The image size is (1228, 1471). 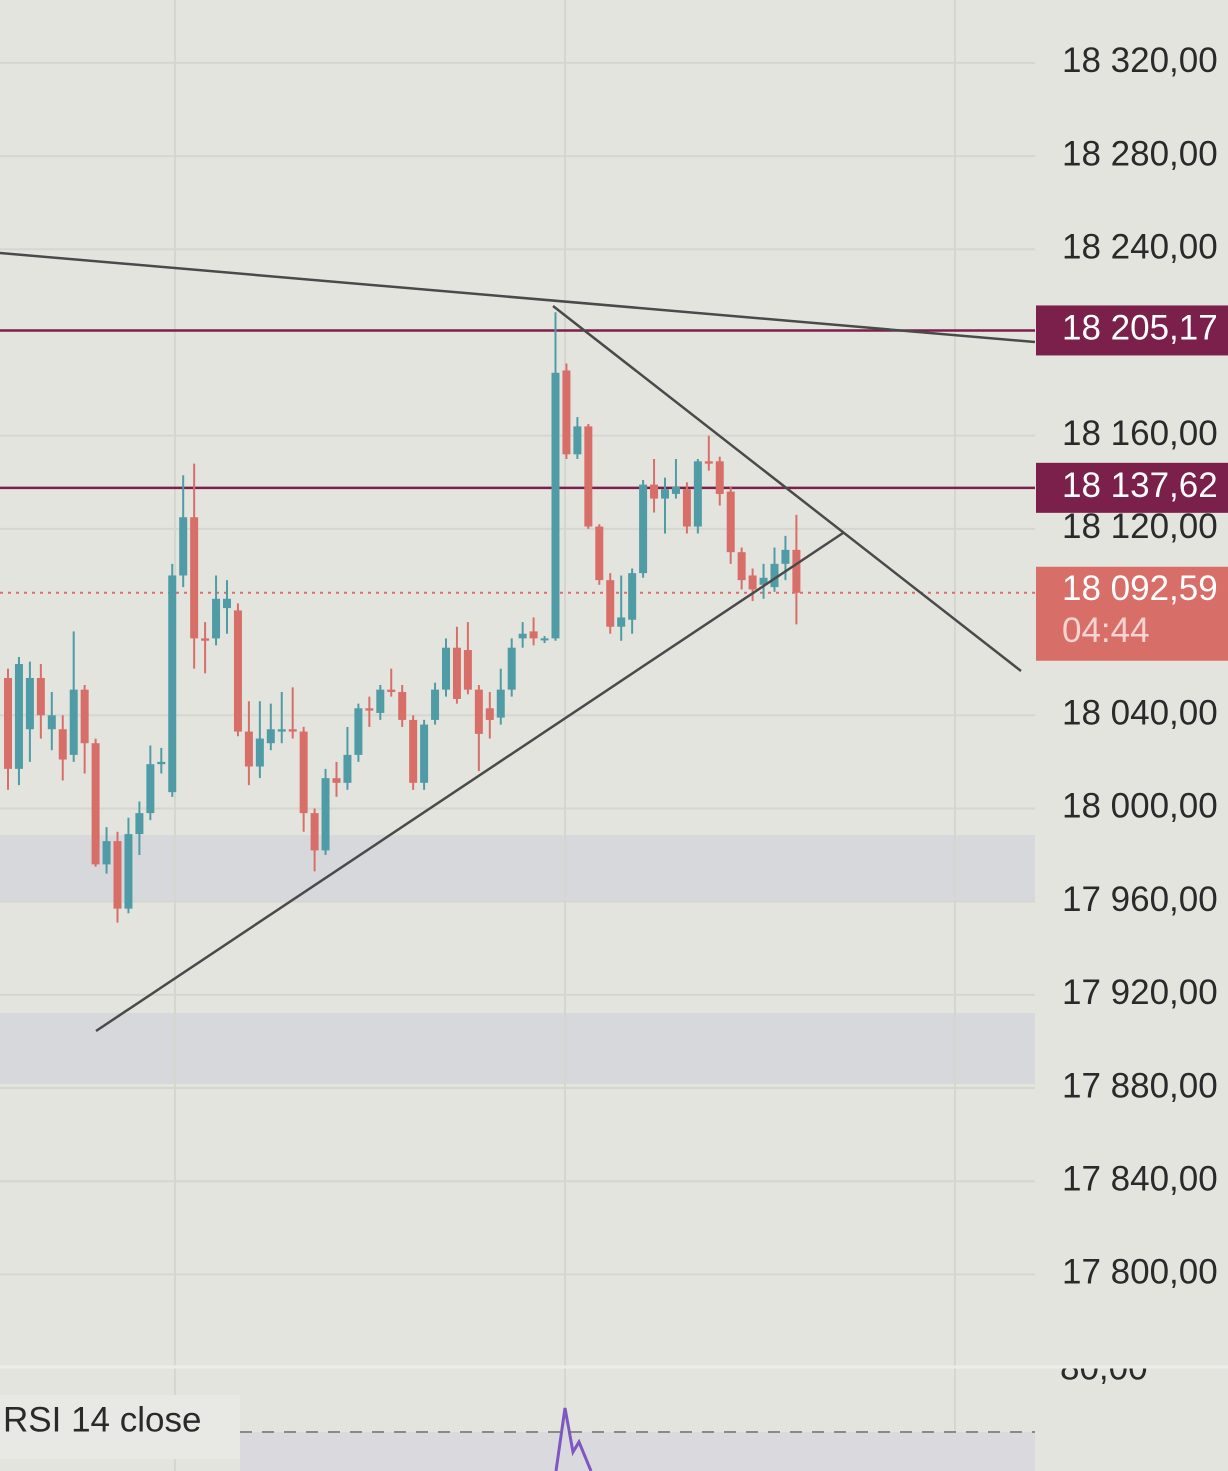 What do you see at coordinates (1140, 1272) in the screenshot?
I see `y-tick-label: 17 800,00` at bounding box center [1140, 1272].